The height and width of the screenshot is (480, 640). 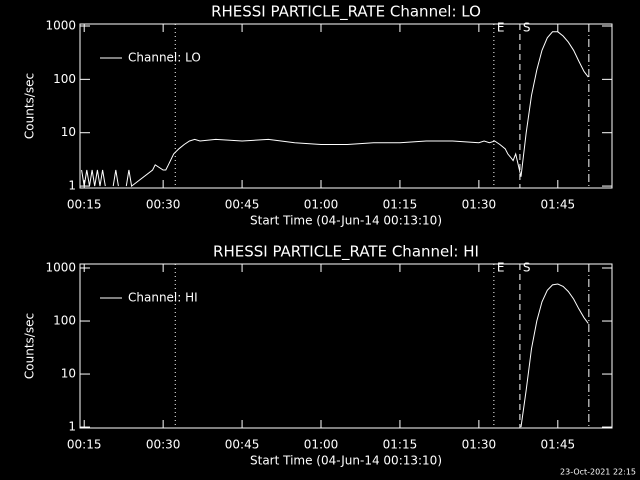 What do you see at coordinates (163, 298) in the screenshot?
I see `legend-label: Channel: HI` at bounding box center [163, 298].